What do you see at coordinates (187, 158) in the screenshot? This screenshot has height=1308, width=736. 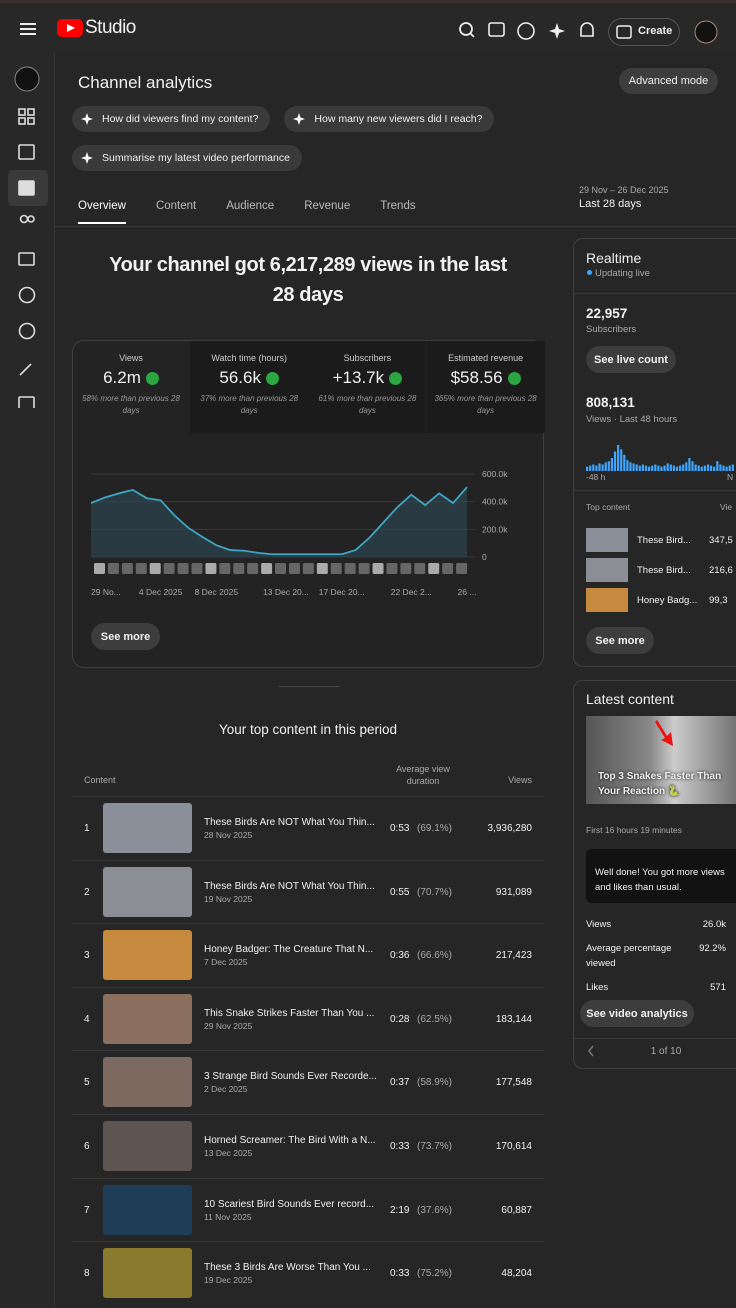 I see `prompt-chip: Summarise my latest video performance` at bounding box center [187, 158].